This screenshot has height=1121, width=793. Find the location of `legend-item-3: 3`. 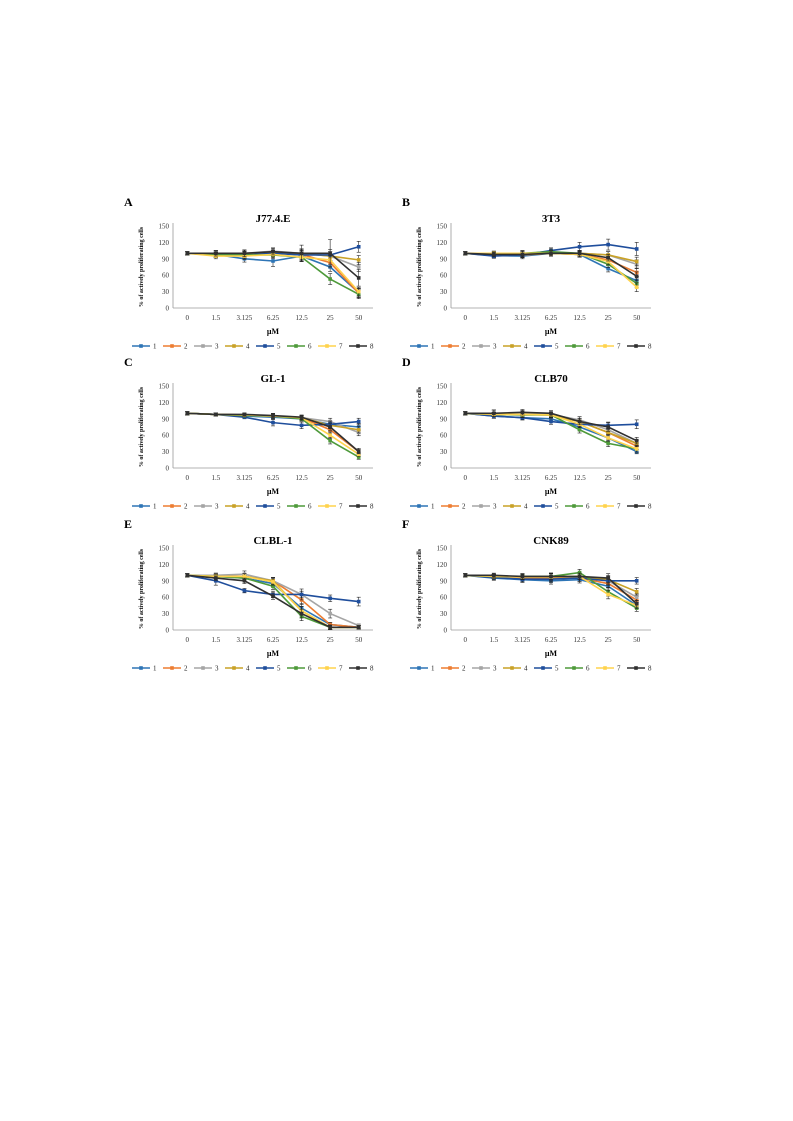

legend-item-3: 3 is located at coordinates (206, 669).